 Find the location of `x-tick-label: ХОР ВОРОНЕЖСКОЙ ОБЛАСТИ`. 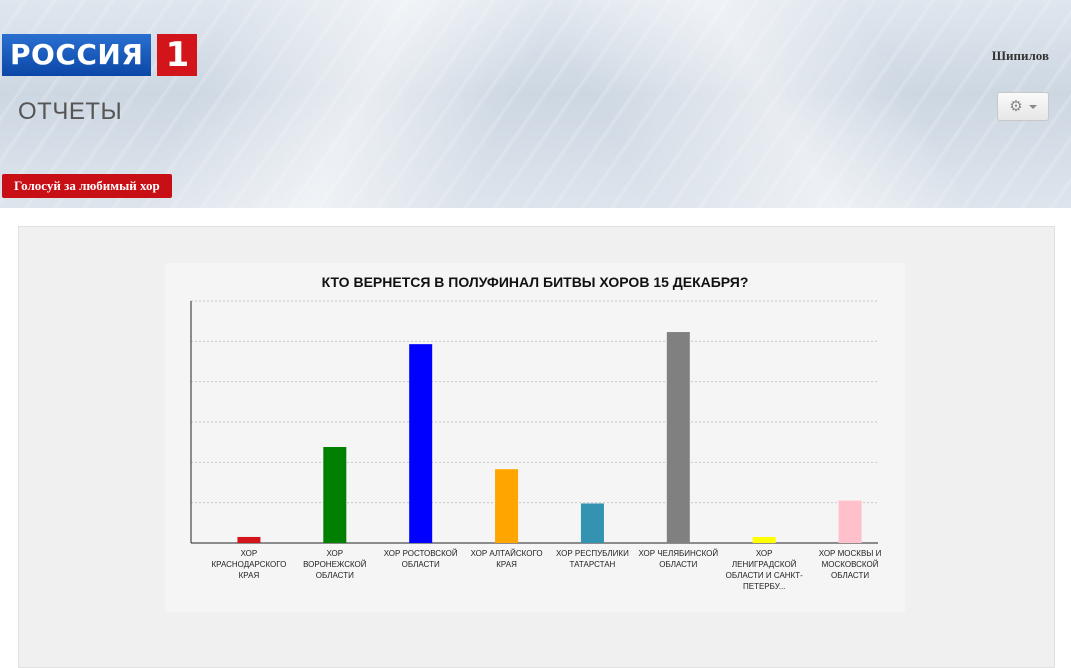

x-tick-label: ХОР ВОРОНЕЖСКОЙ ОБЛАСТИ is located at coordinates (335, 564).